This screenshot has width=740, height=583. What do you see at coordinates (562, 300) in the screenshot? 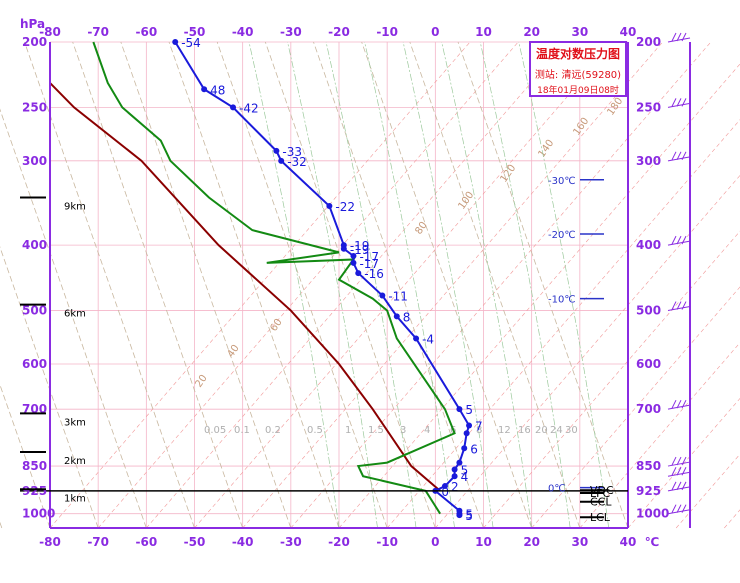
I see `isotherm-mark-label: -10℃` at bounding box center [562, 300].